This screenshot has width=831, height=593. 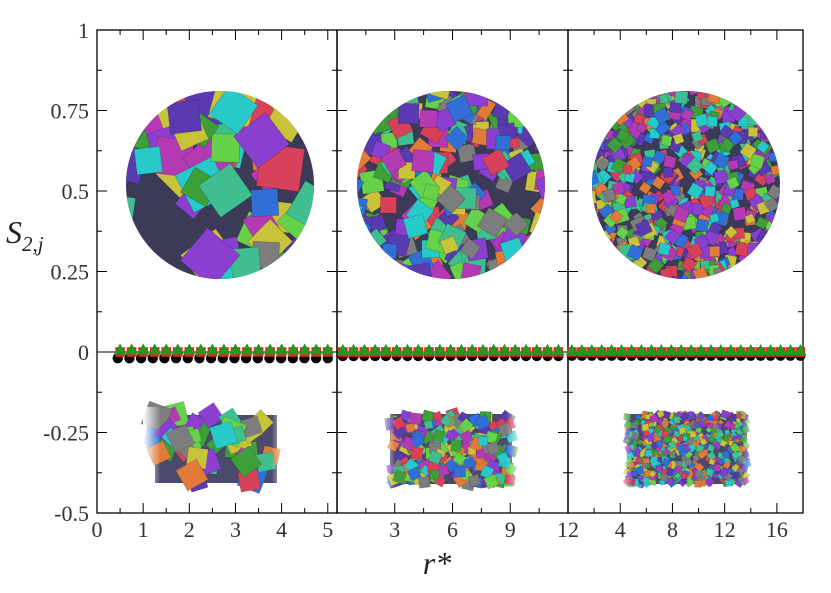 I want to click on data-marks, so click(x=459, y=353).